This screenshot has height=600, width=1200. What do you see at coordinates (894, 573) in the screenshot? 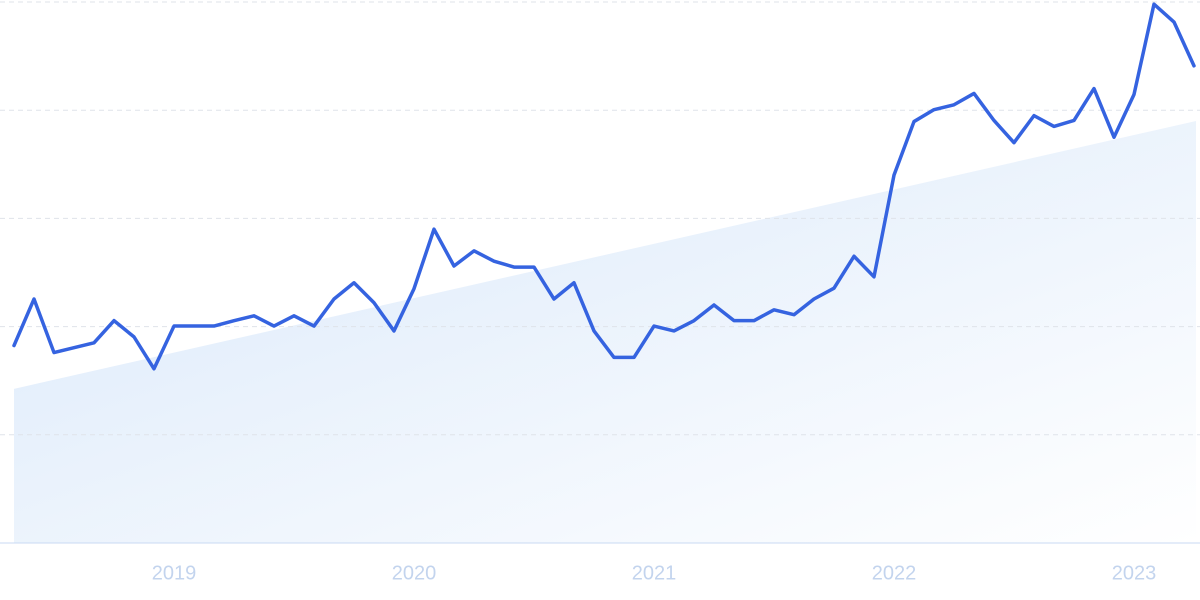
I see `x-tick-label: 2022` at bounding box center [894, 573].